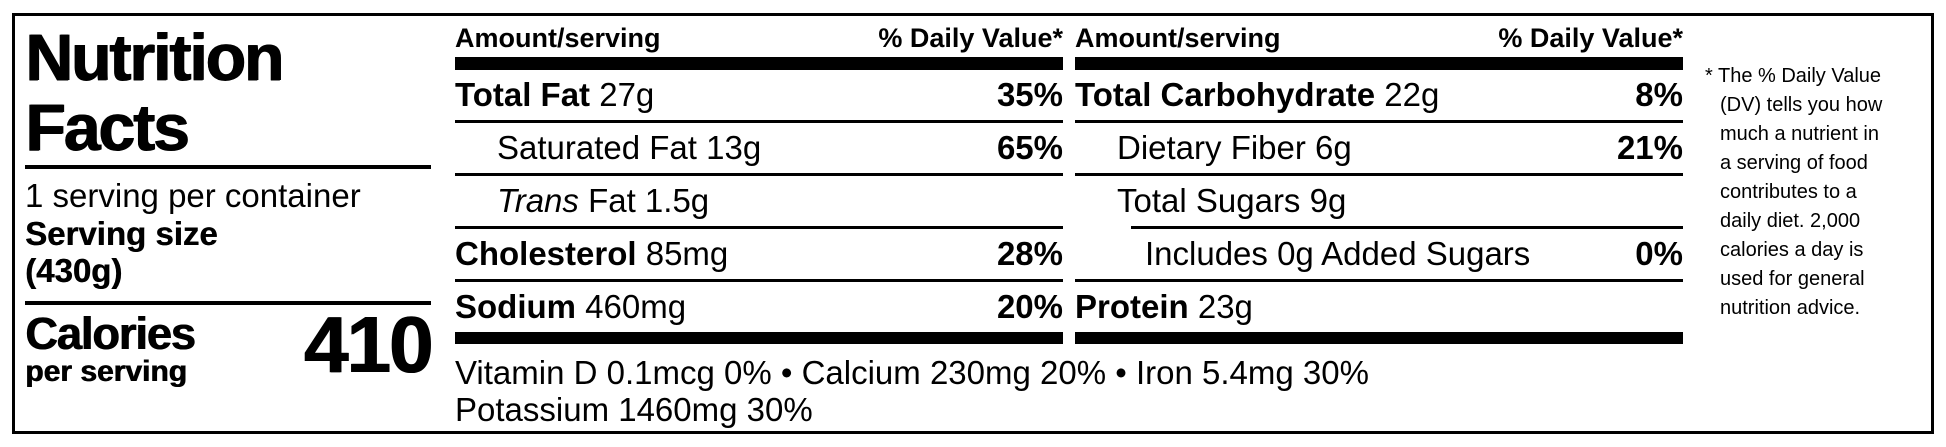 This screenshot has width=1946, height=447. What do you see at coordinates (546, 253) in the screenshot?
I see `nutrient-name: Cholesterol` at bounding box center [546, 253].